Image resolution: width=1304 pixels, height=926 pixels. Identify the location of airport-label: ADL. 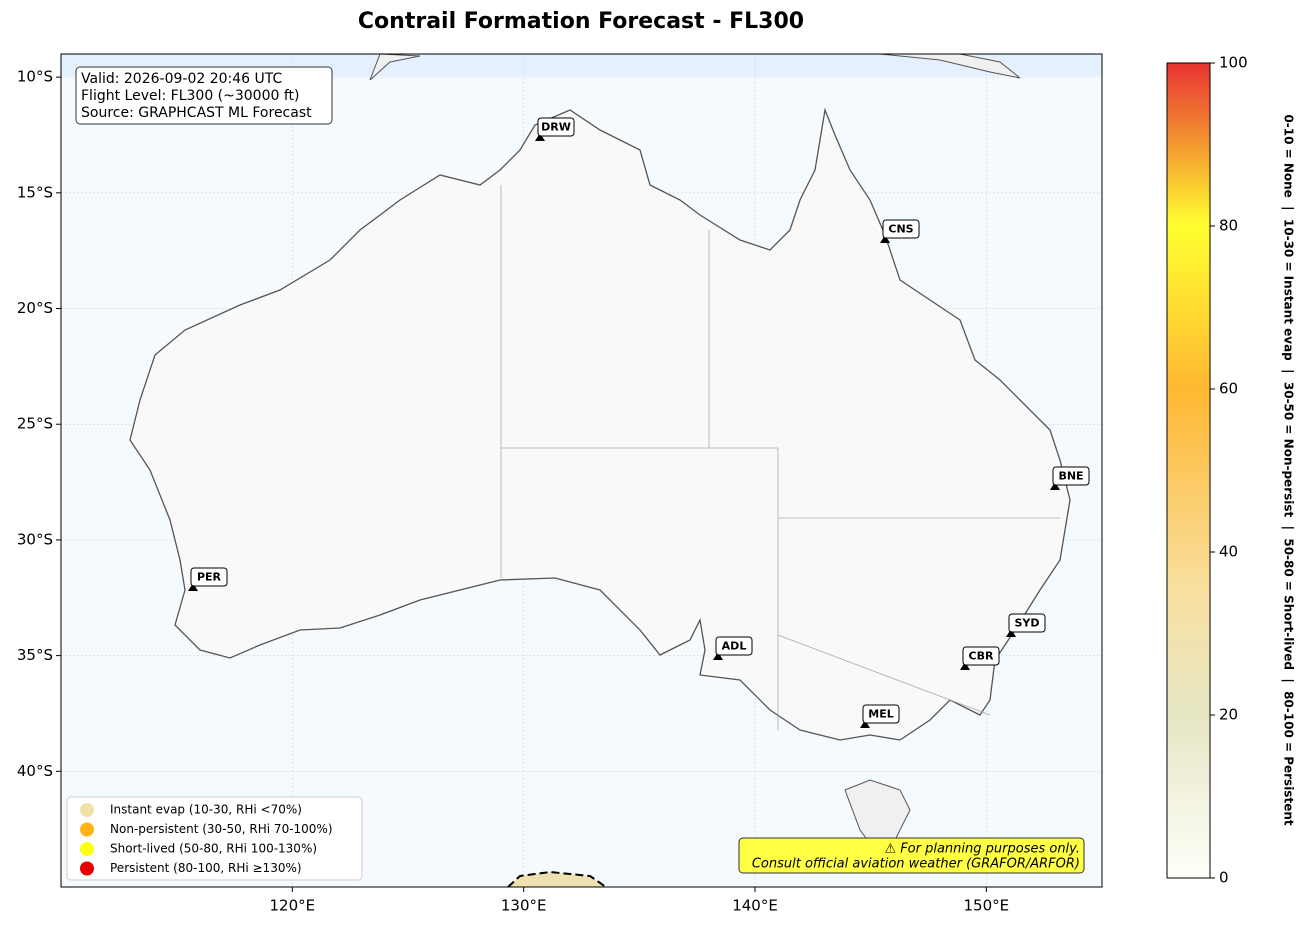
(734, 646).